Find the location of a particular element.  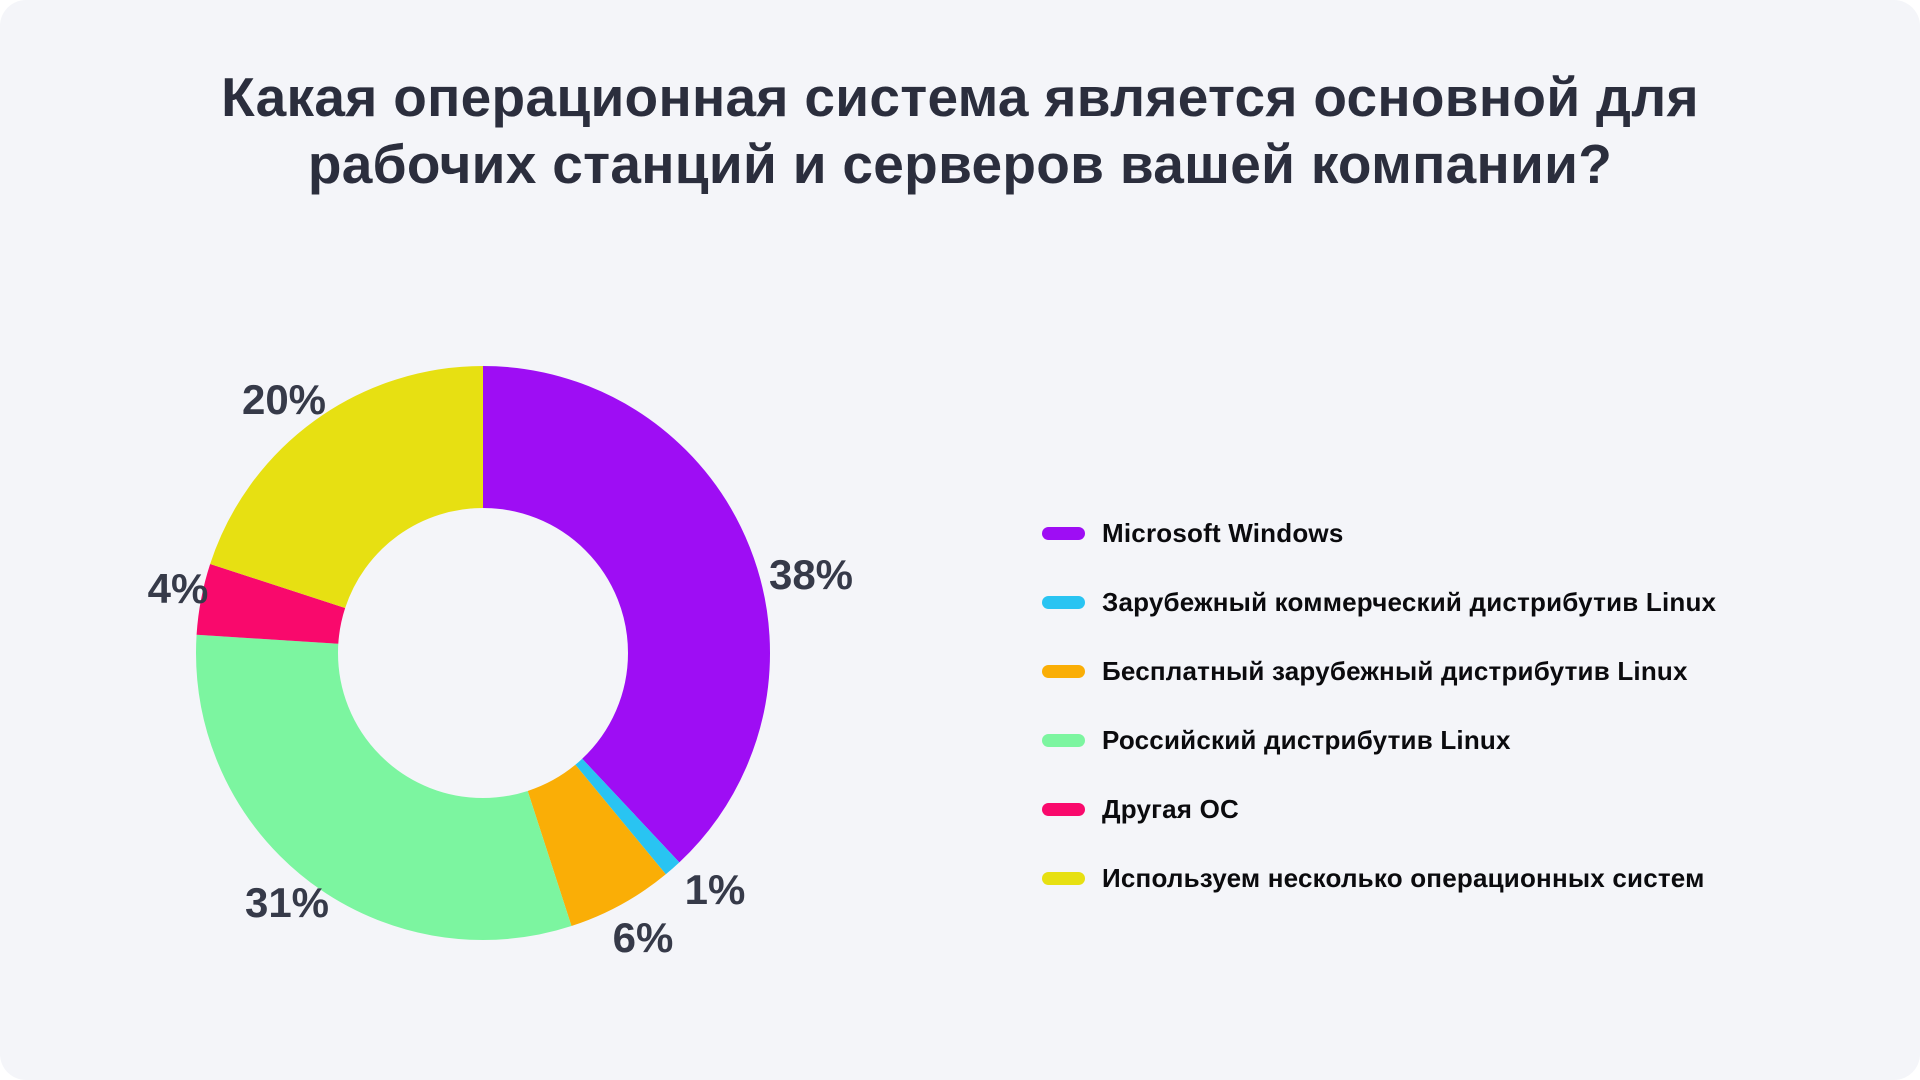

legend-item-russian-linux: Российский дистрибутив Linux is located at coordinates (1379, 739).